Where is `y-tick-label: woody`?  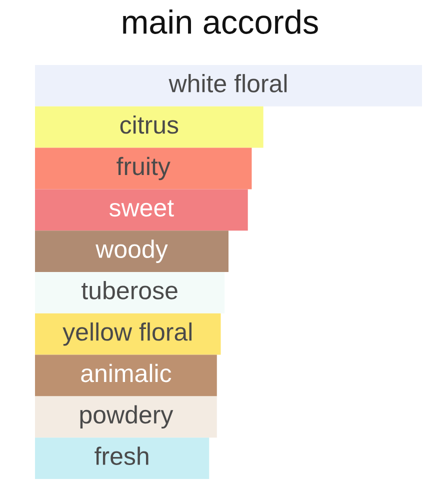
y-tick-label: woody is located at coordinates (132, 251).